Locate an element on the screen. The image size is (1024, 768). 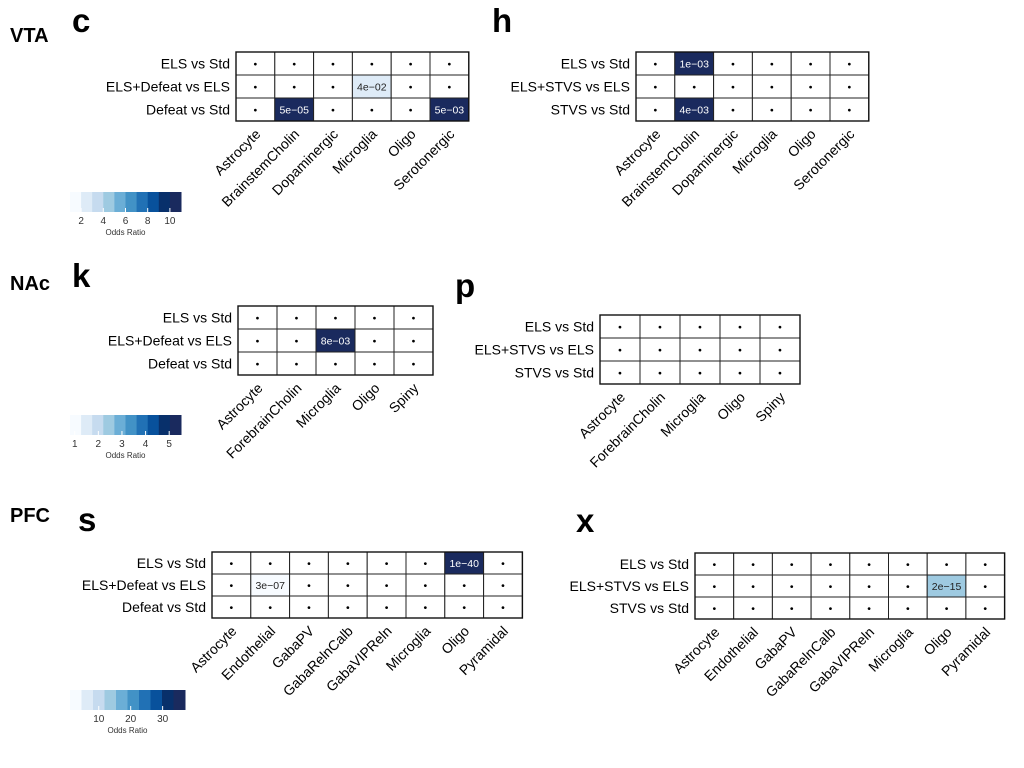
legend-tick-label: 8 is located at coordinates (148, 221).